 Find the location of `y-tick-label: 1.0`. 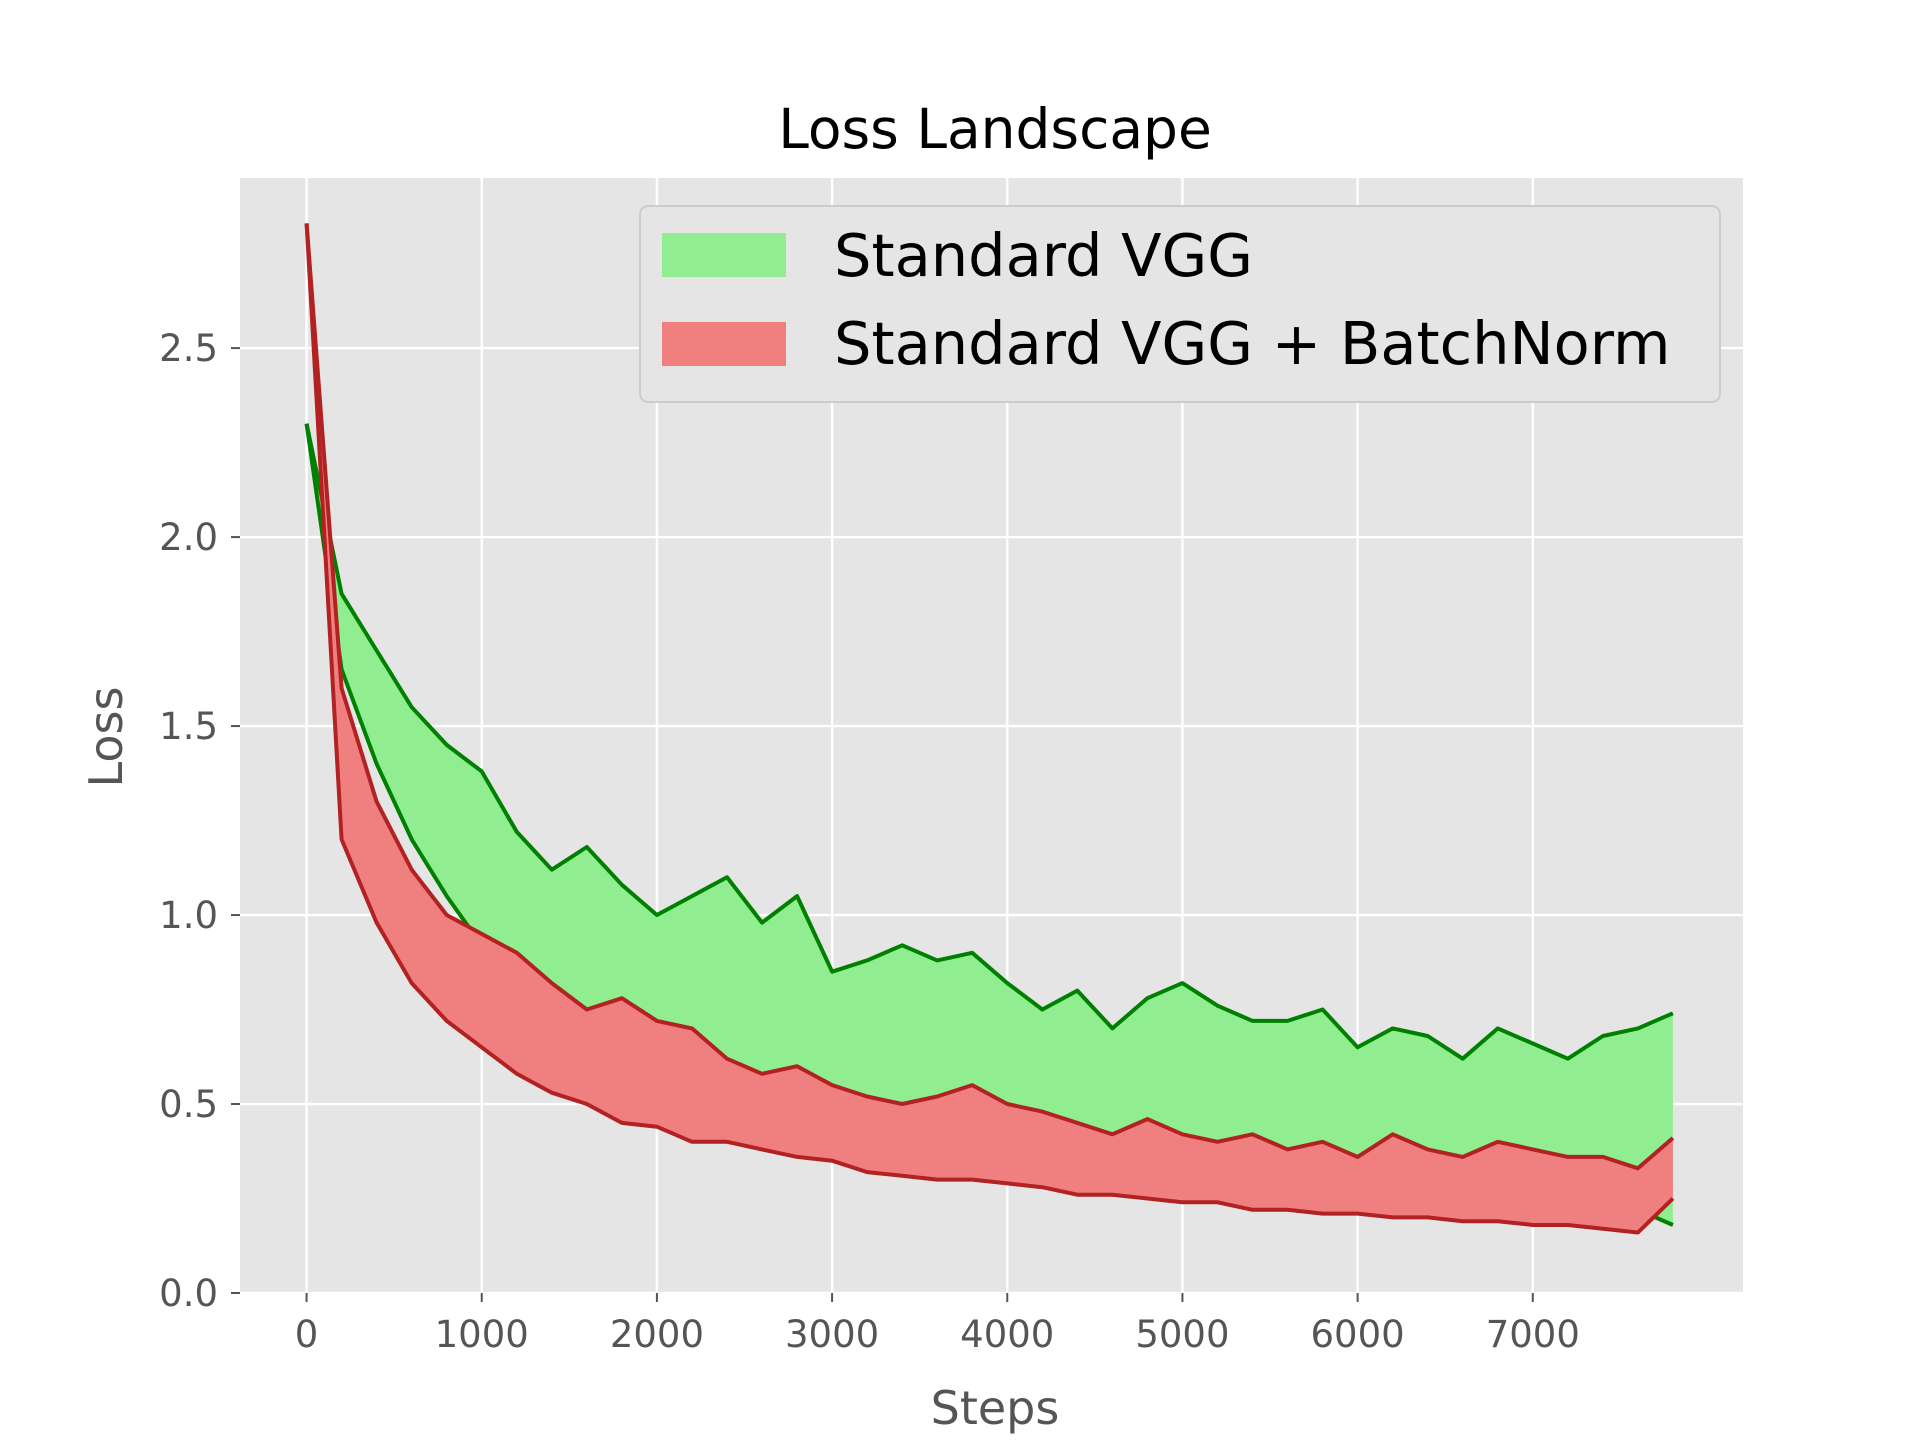

y-tick-label: 1.0 is located at coordinates (188, 915).